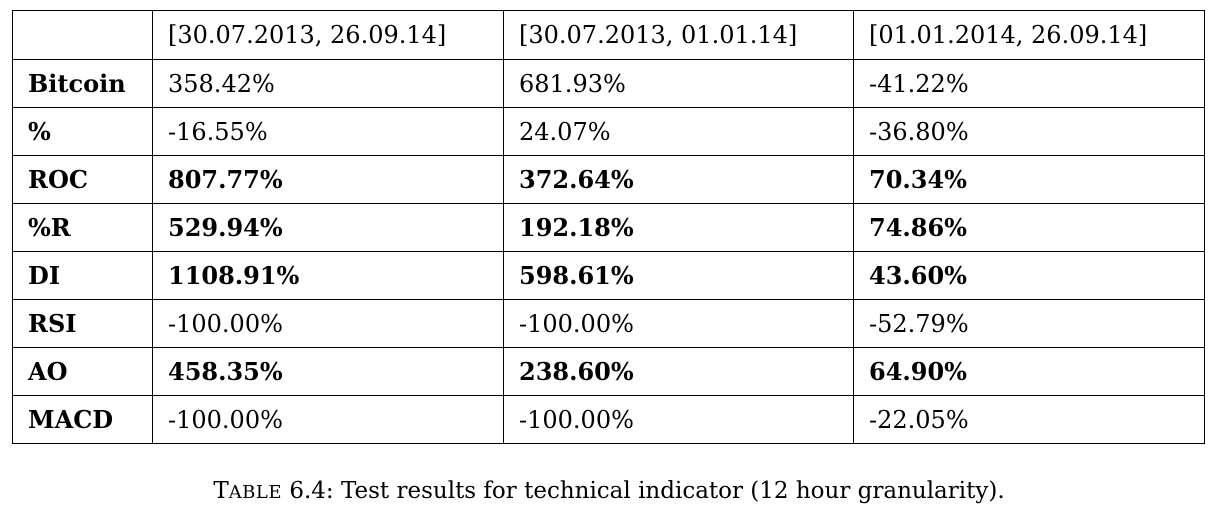 The width and height of the screenshot is (1218, 522). I want to click on table-row: RSI -100.00% -100.00% -52.79%, so click(608, 323).